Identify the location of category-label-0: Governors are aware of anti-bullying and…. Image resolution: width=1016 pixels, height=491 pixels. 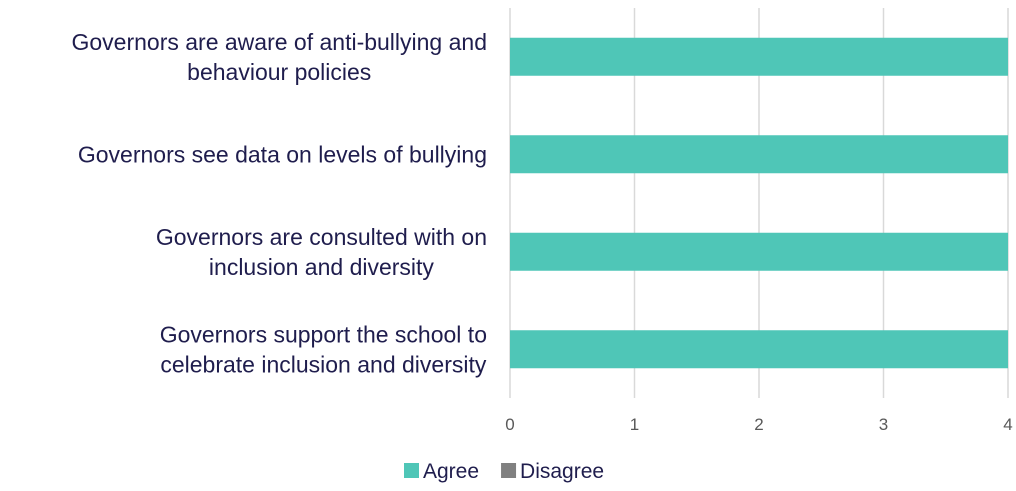
(279, 57).